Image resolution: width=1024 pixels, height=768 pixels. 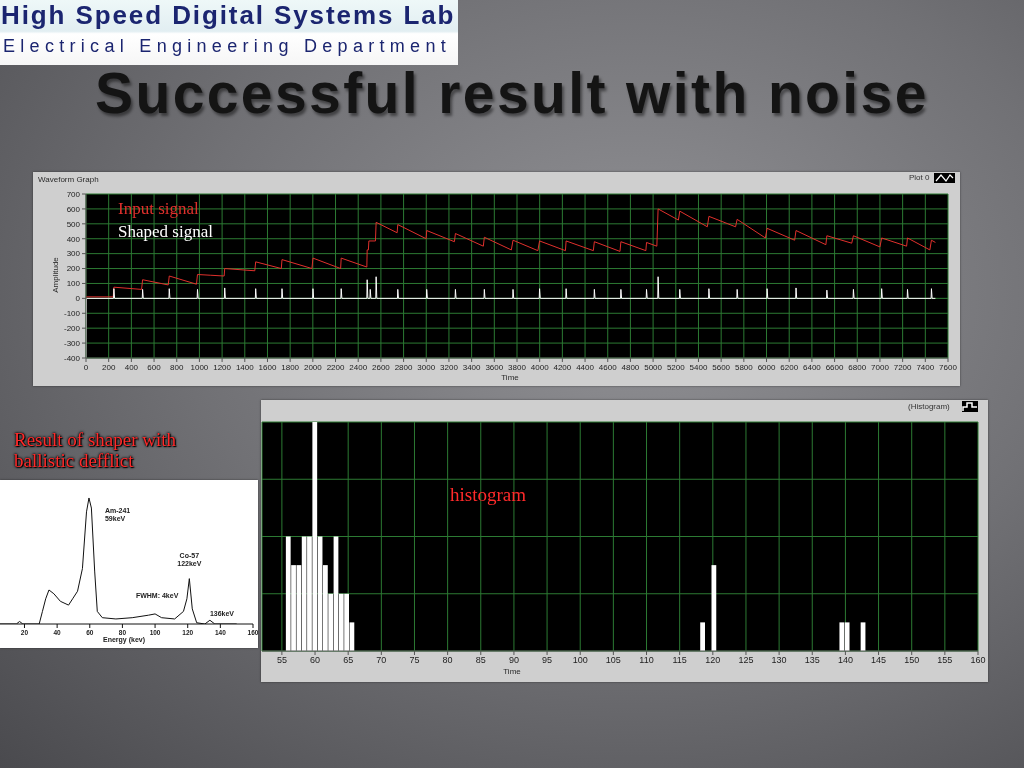 I want to click on x-tick-label: 1400, so click(x=245, y=367).